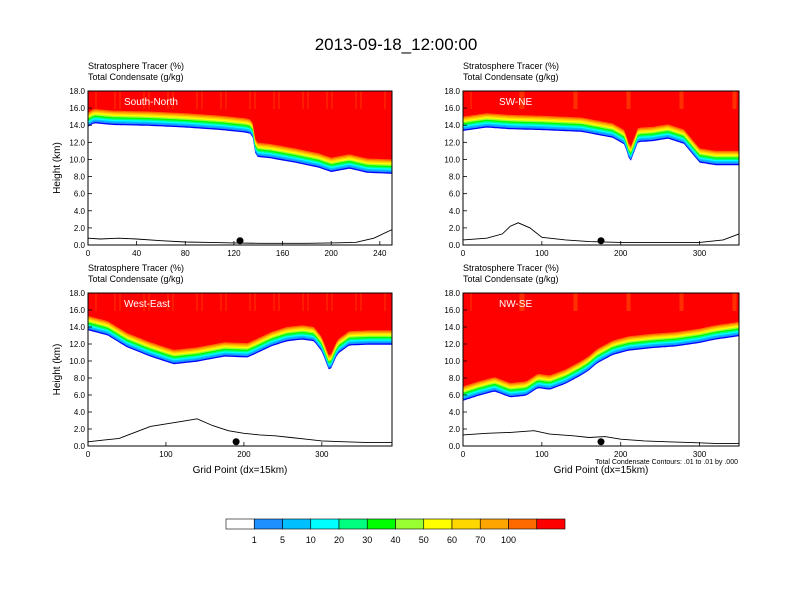 The width and height of the screenshot is (792, 612). Describe the element at coordinates (234, 253) in the screenshot. I see `x-tick-label: 120` at that location.